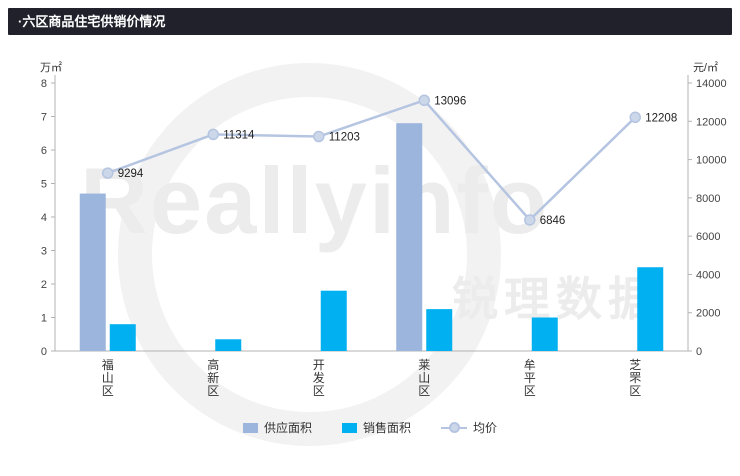 The height and width of the screenshot is (476, 740). I want to click on legend-label-average-price: 均价, so click(485, 428).